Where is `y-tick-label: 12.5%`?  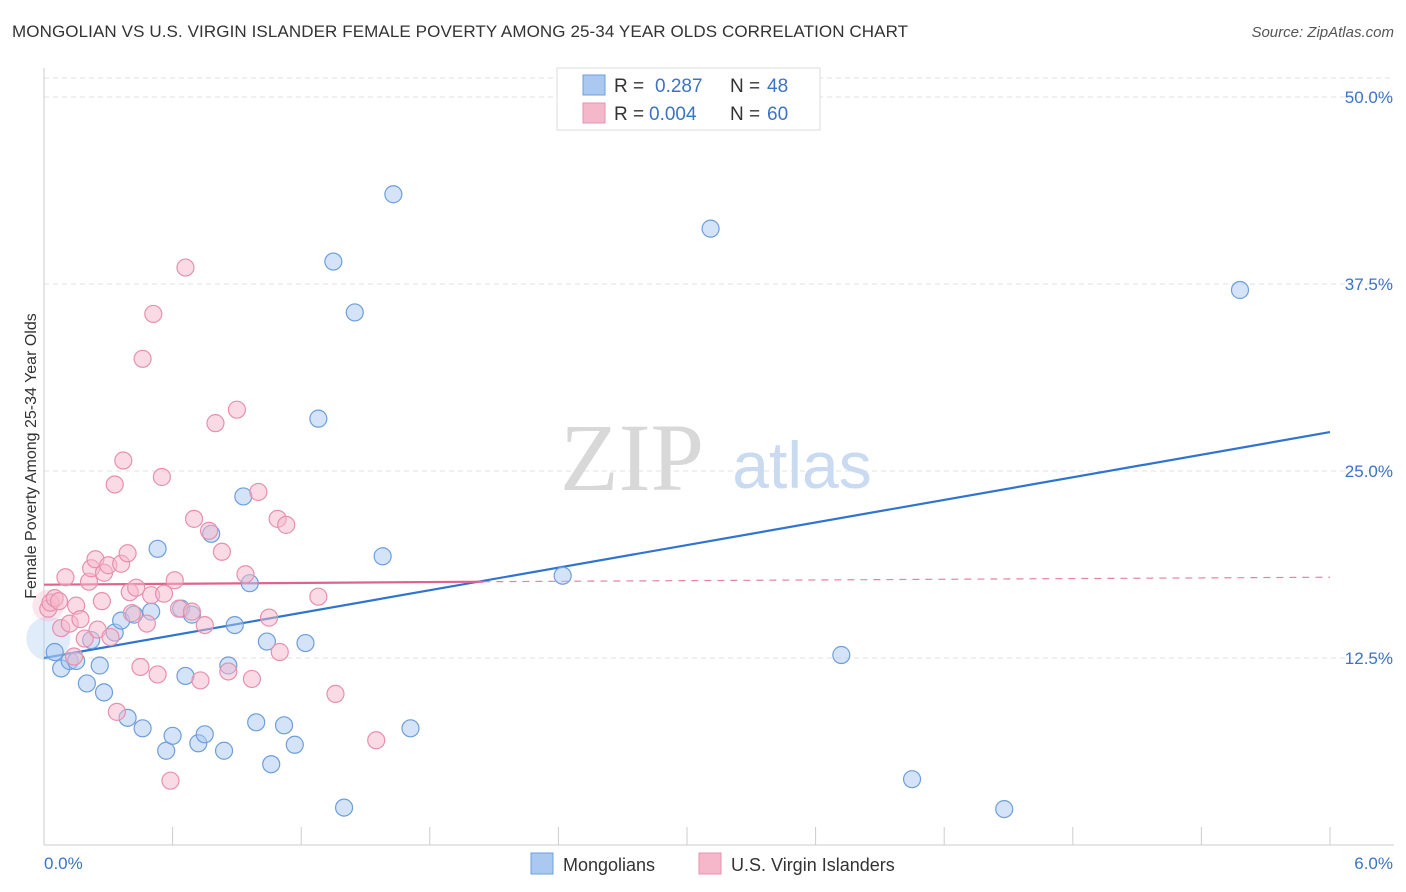
y-tick-label: 12.5% is located at coordinates (1369, 658).